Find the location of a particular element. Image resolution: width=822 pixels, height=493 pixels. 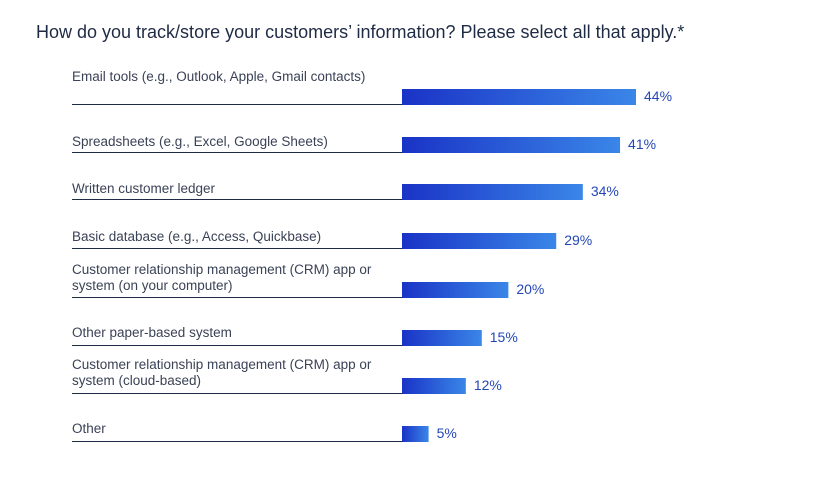

value-label: 12% is located at coordinates (487, 385).